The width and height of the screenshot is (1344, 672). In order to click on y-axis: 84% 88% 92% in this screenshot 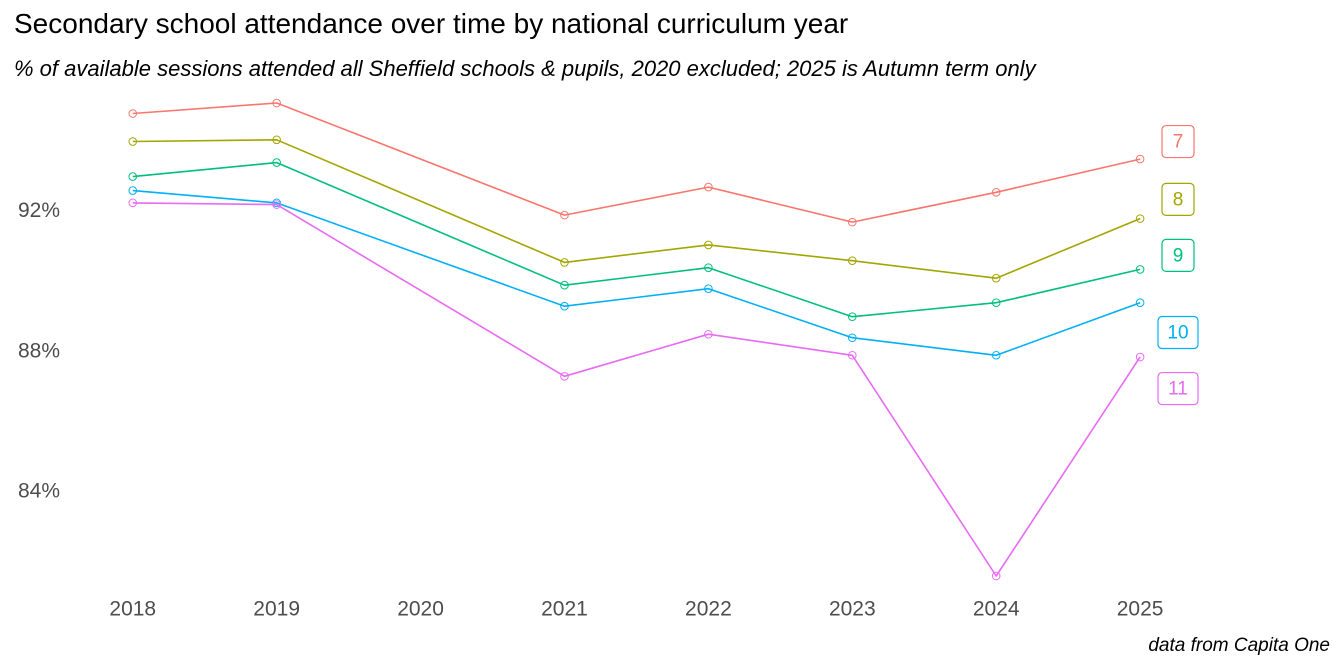, I will do `click(39, 350)`.